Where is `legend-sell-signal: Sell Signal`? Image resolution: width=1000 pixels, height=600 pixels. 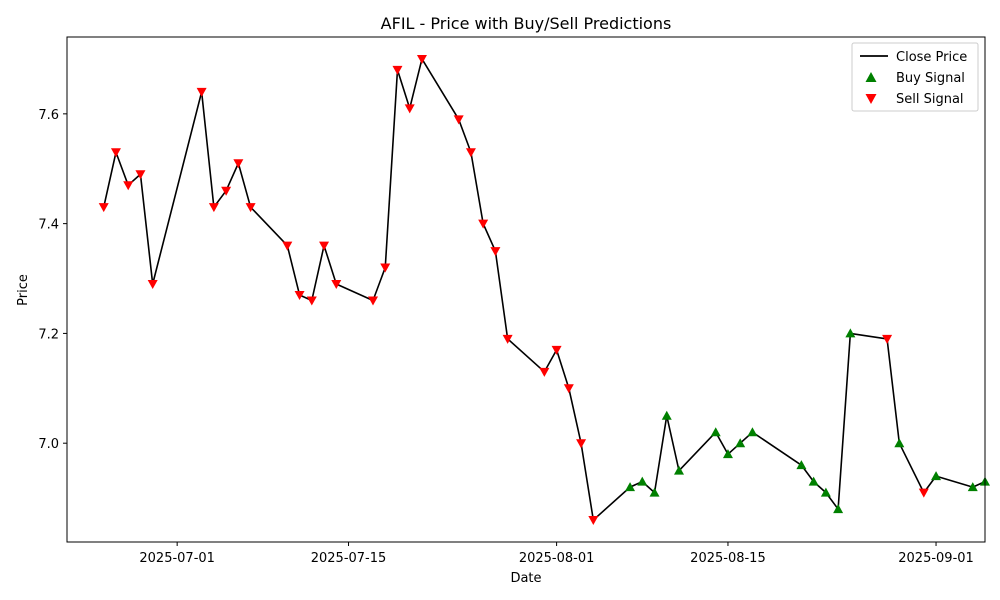 legend-sell-signal: Sell Signal is located at coordinates (930, 99).